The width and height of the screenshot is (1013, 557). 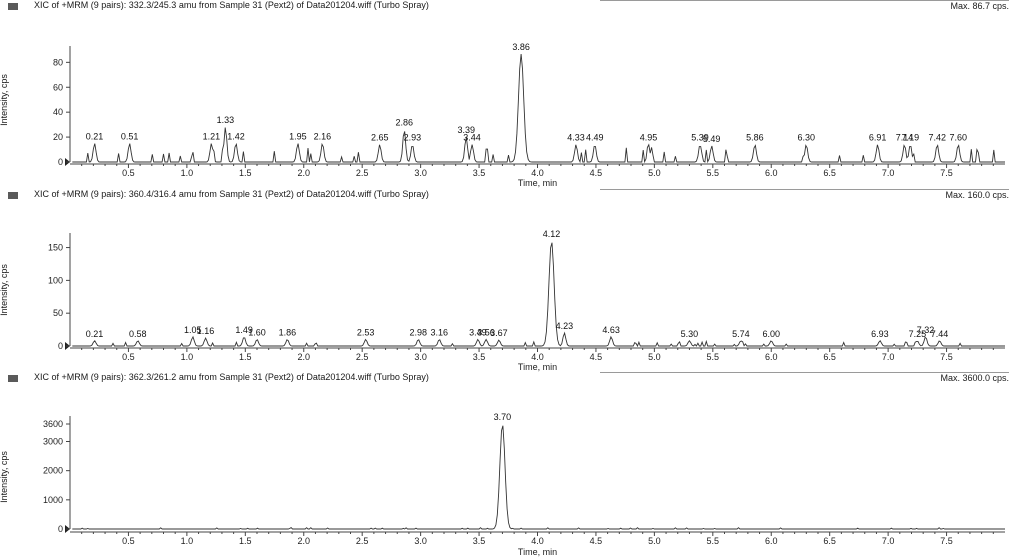 What do you see at coordinates (212, 136) in the screenshot?
I see `peak-label: 1.21` at bounding box center [212, 136].